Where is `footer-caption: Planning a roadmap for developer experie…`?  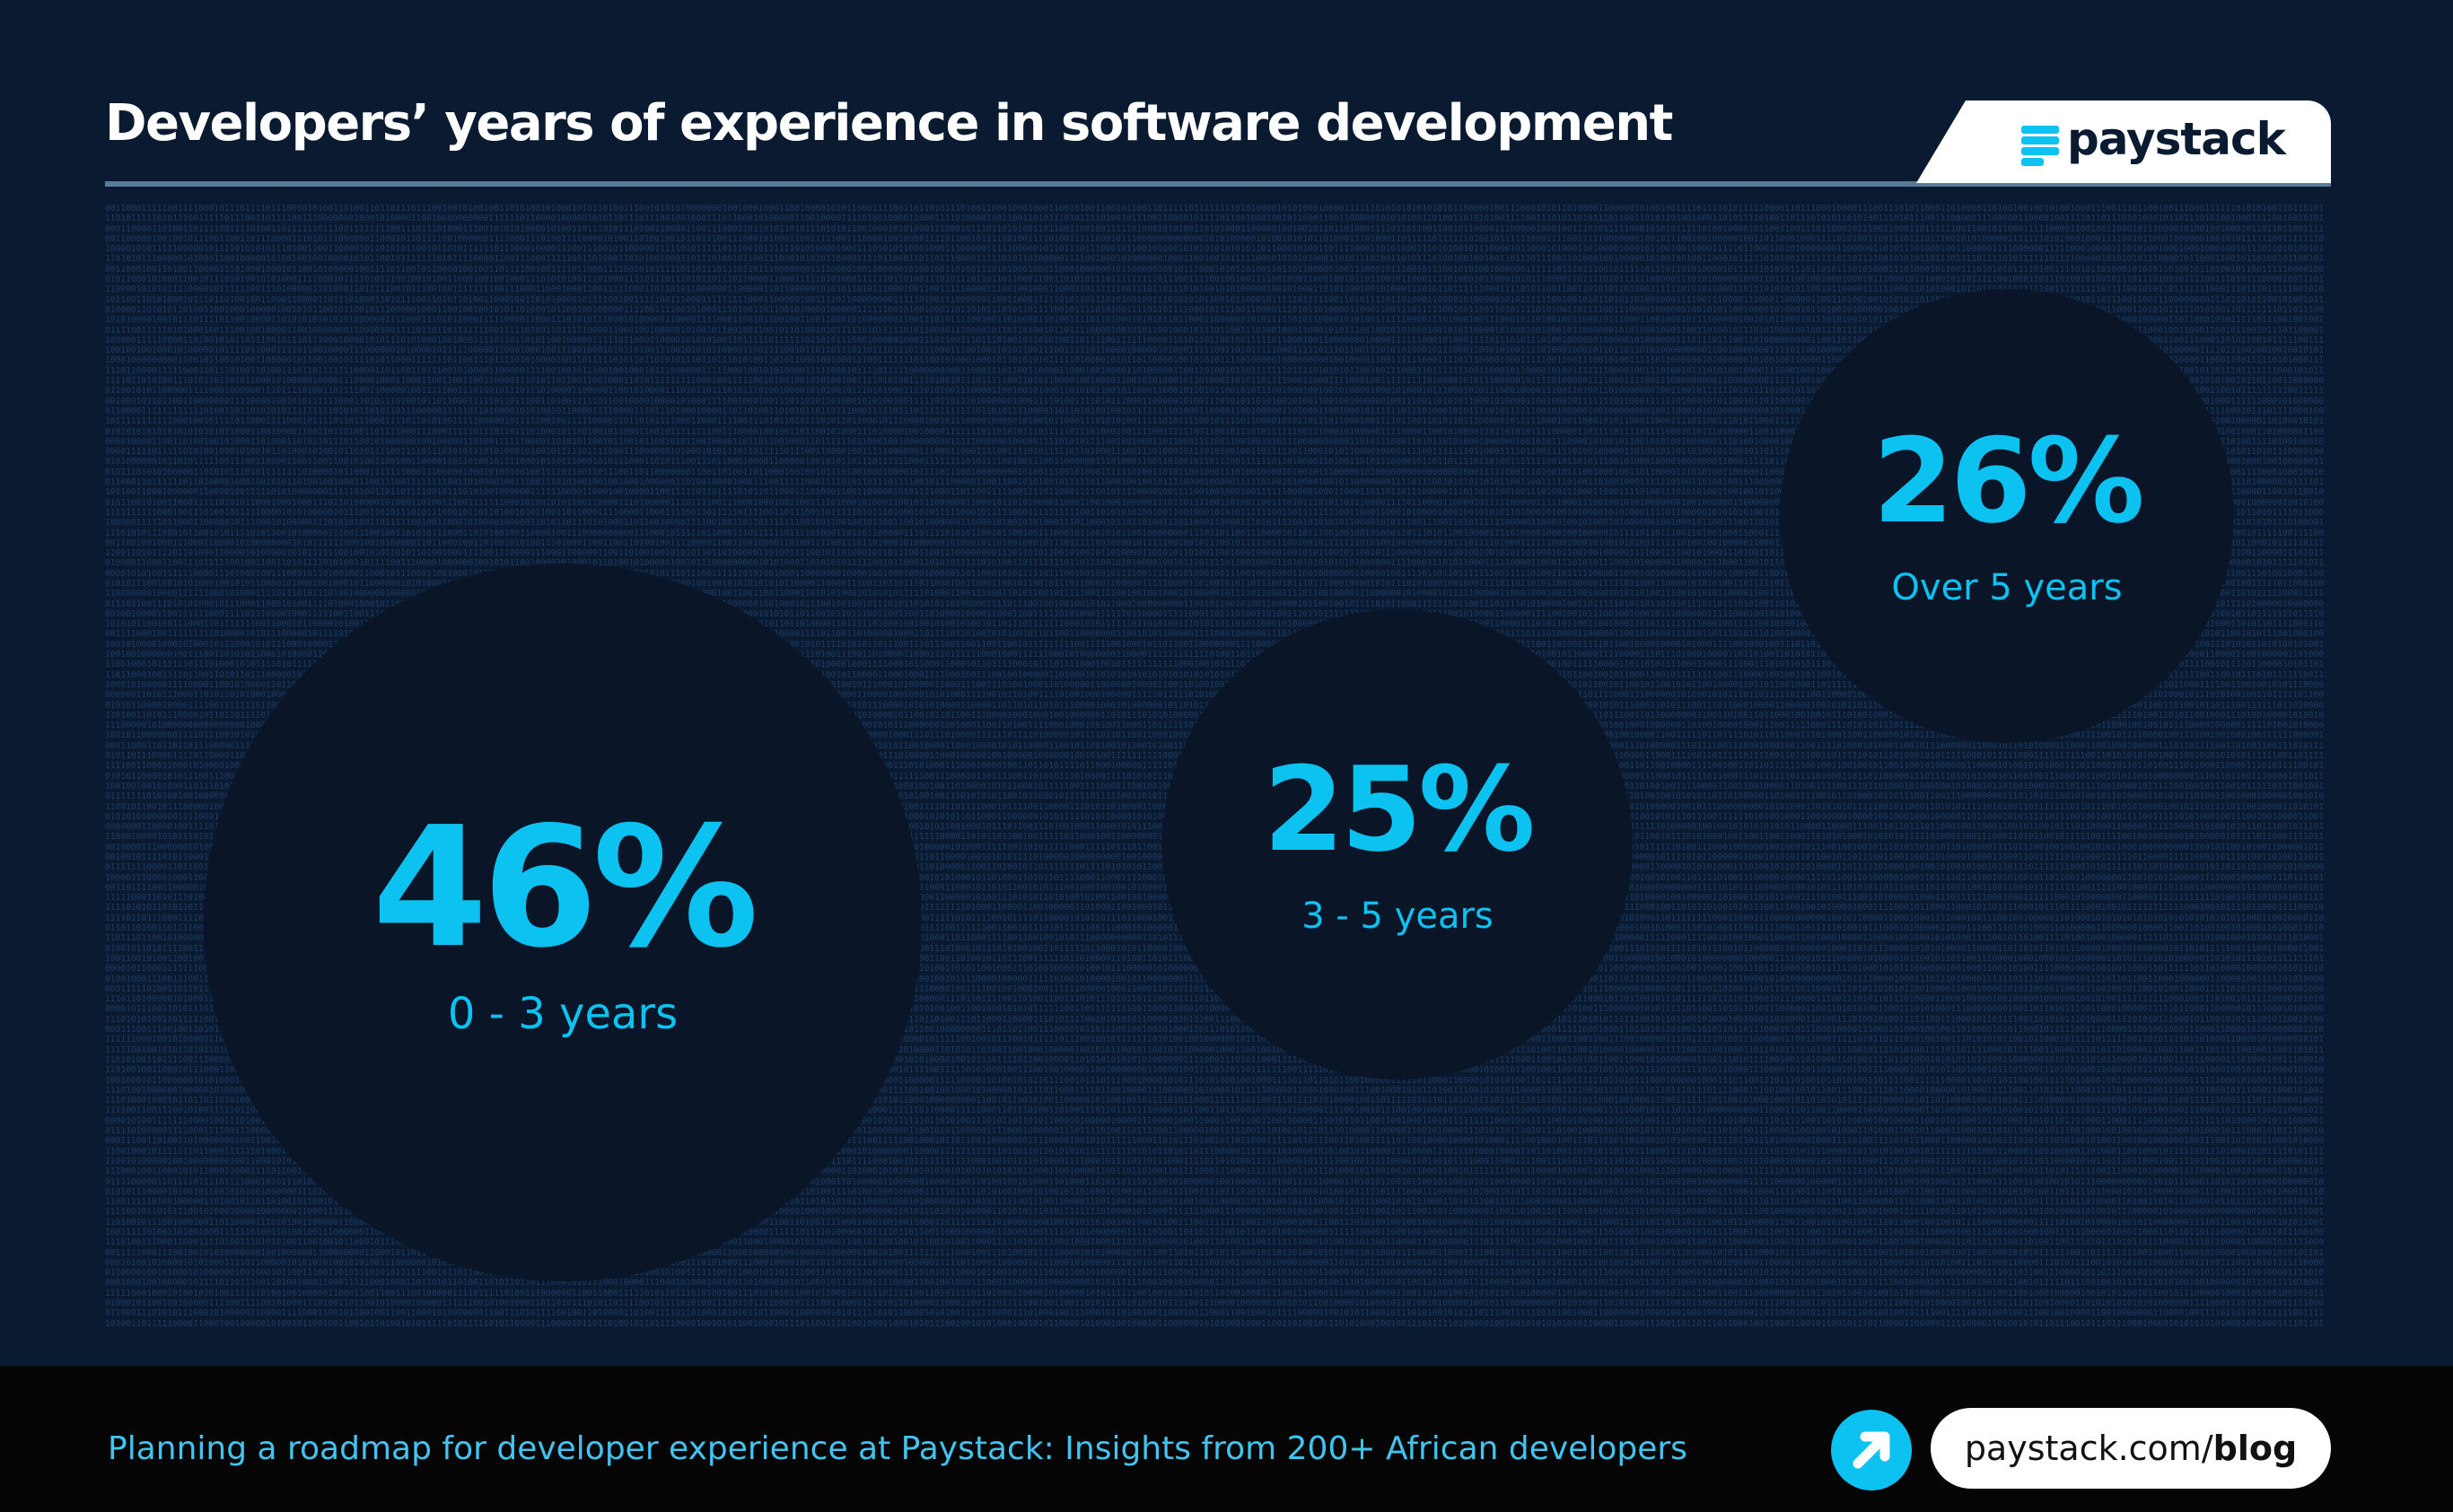
footer-caption: Planning a roadmap for developer experie… is located at coordinates (897, 1448).